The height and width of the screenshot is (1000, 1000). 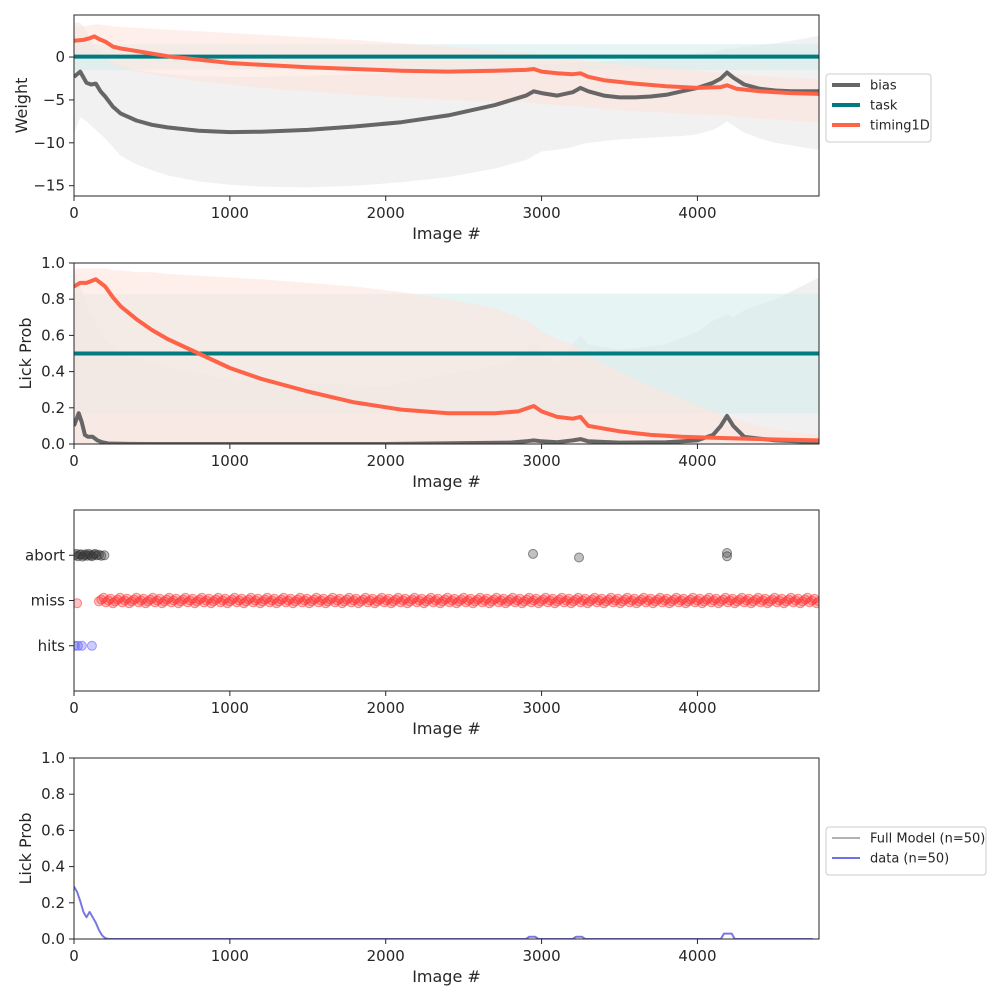 What do you see at coordinates (48, 601) in the screenshot?
I see `y-tick-label: miss` at bounding box center [48, 601].